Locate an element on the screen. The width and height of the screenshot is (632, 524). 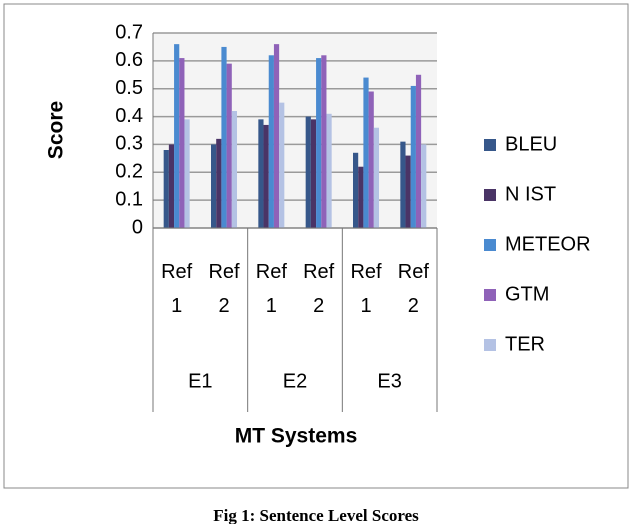
group-label: E3 is located at coordinates (389, 381).